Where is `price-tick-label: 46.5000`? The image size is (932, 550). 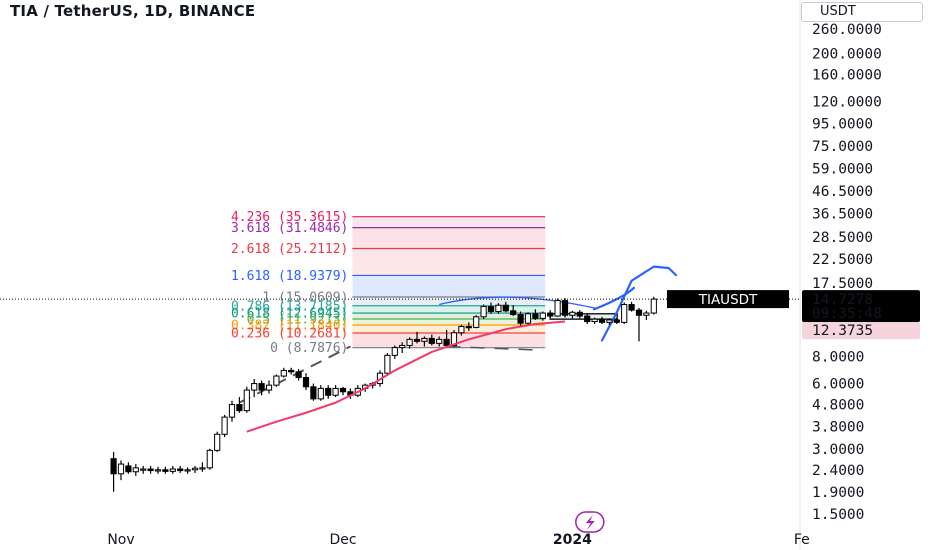
price-tick-label: 46.5000 is located at coordinates (842, 192).